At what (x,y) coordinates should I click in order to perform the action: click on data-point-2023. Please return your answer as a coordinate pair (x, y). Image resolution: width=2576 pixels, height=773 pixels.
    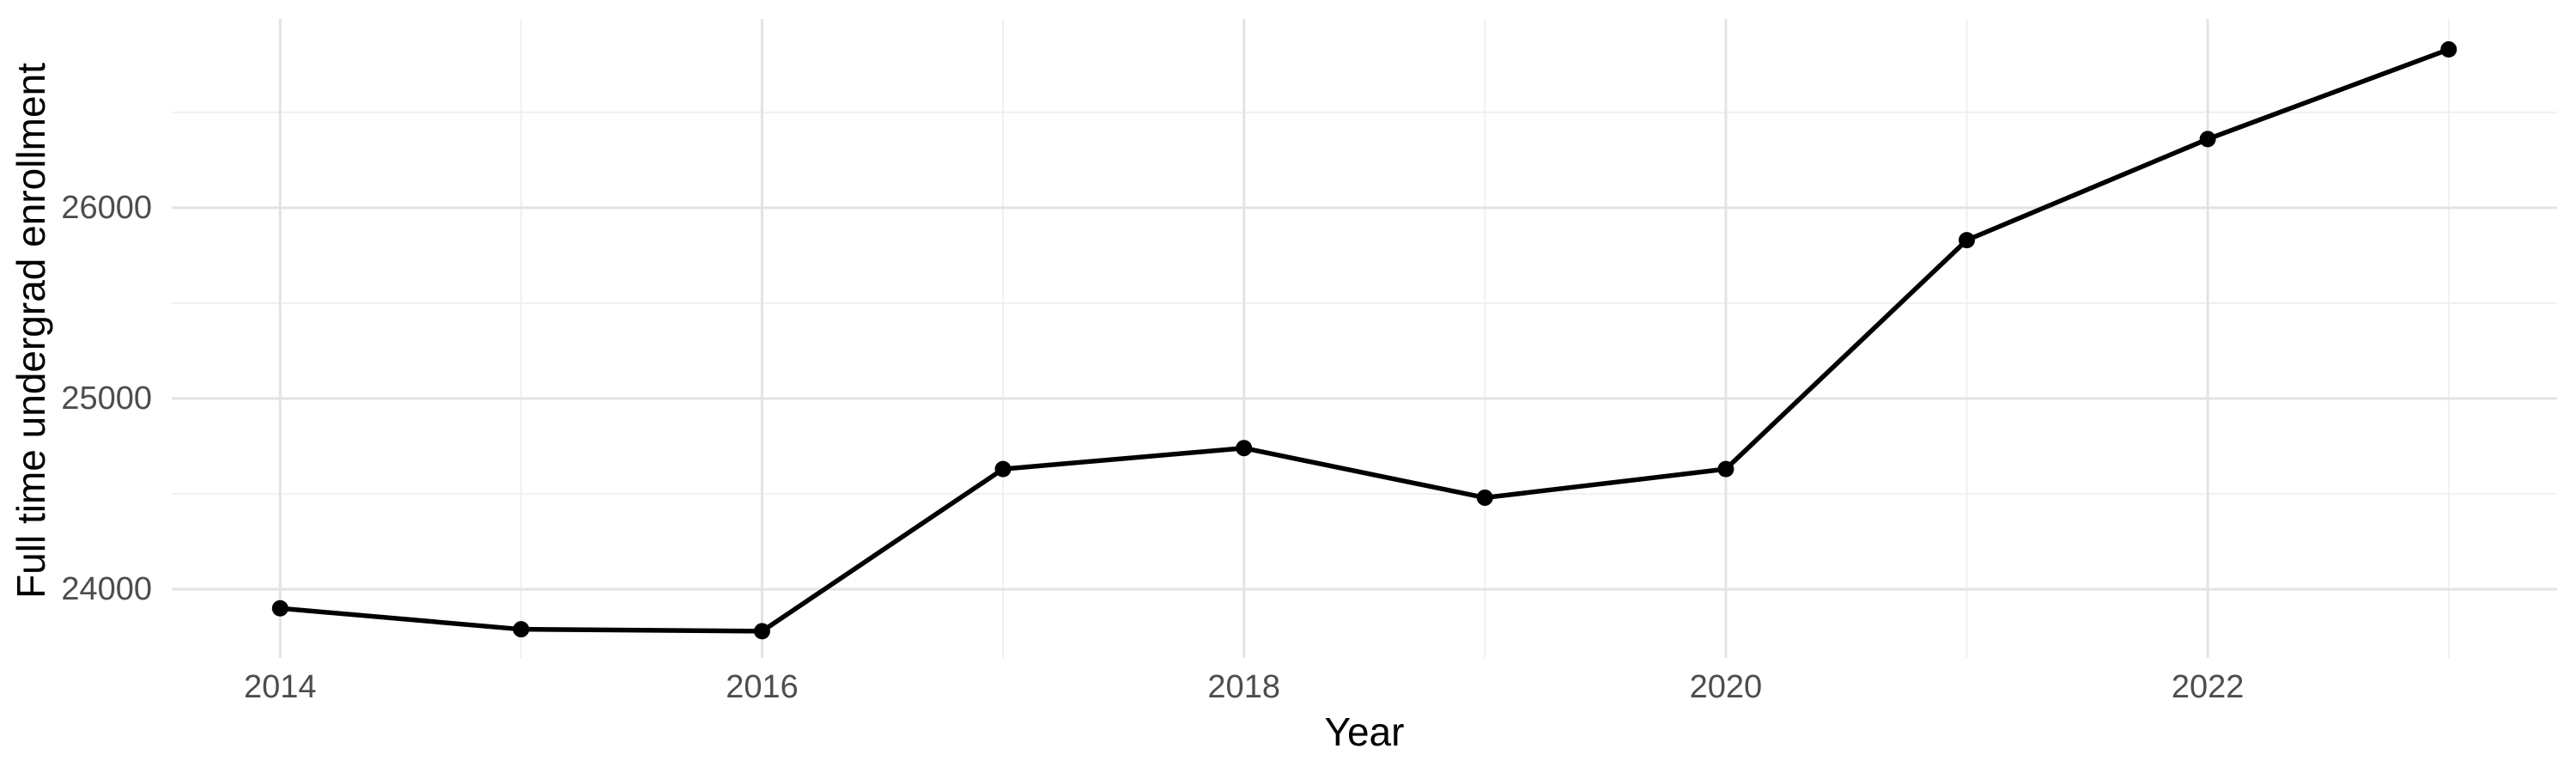
    Looking at the image, I should click on (2449, 49).